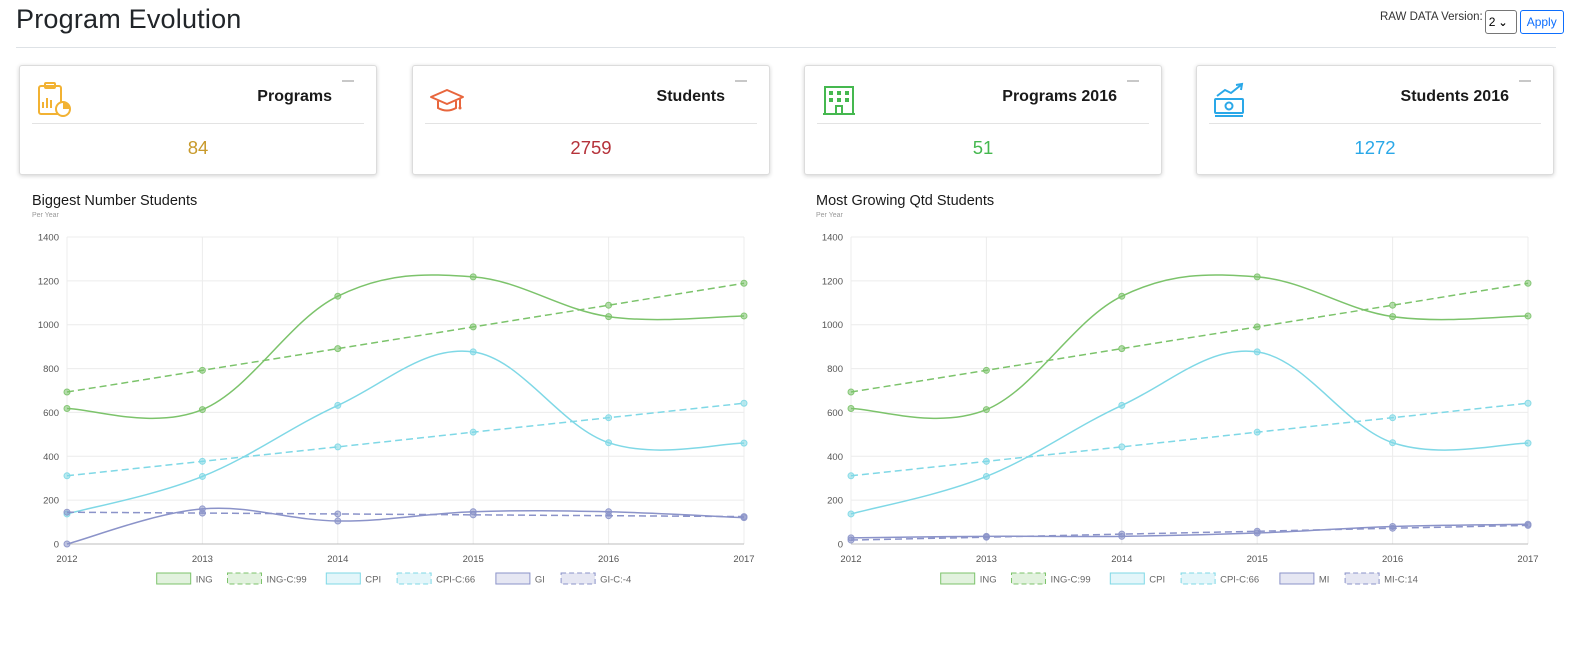 The image size is (1584, 647). I want to click on y-tick-label: 1200, so click(832, 281).